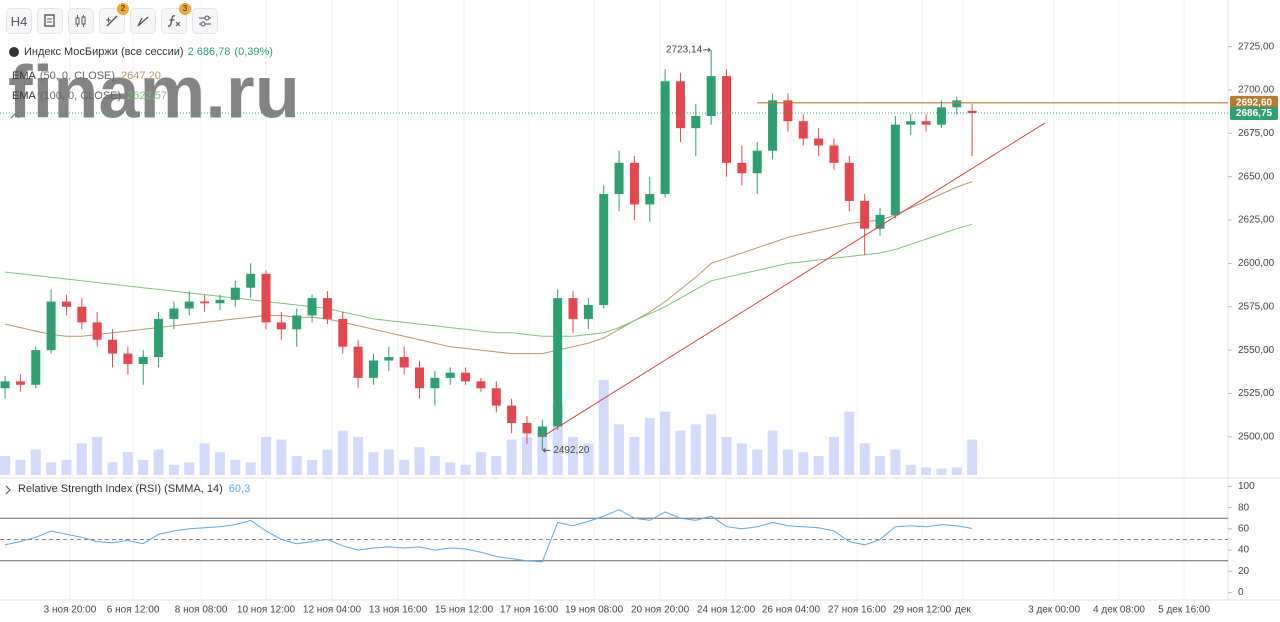 The height and width of the screenshot is (622, 1280). I want to click on x-tick-label: дек, so click(963, 610).